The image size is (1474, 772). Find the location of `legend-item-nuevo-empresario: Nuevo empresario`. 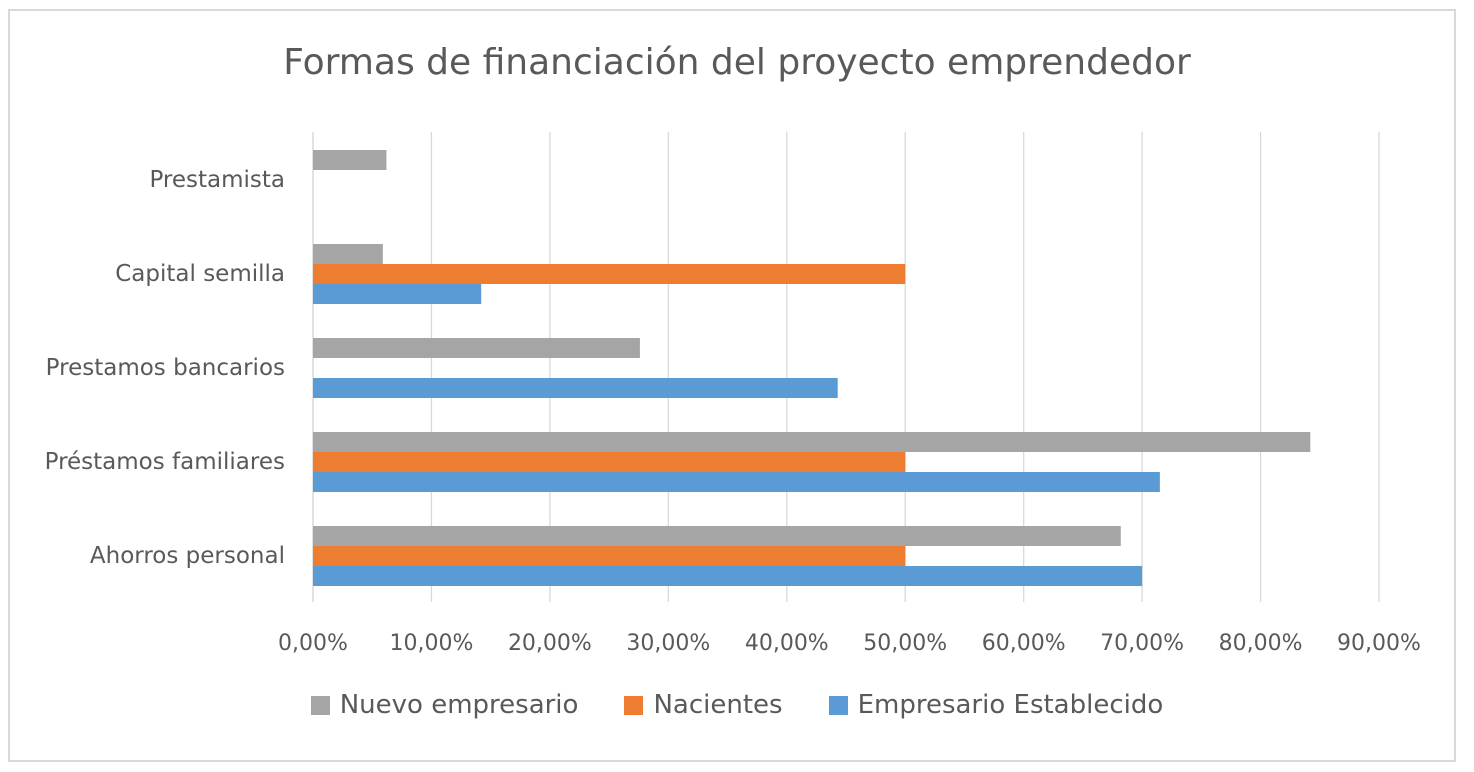

legend-item-nuevo-empresario: Nuevo empresario is located at coordinates (444, 705).